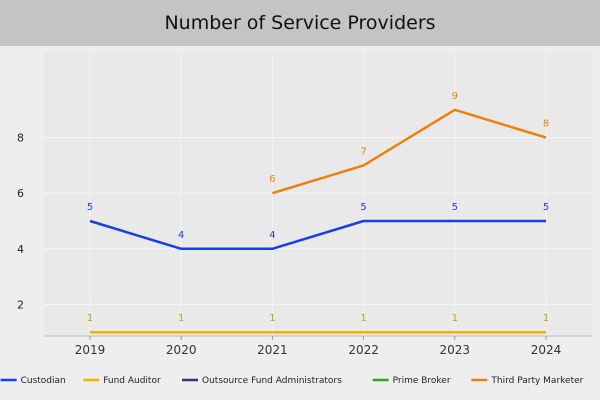 Image resolution: width=600 pixels, height=400 pixels. I want to click on x-tick-label-2021: 2021, so click(272, 350).